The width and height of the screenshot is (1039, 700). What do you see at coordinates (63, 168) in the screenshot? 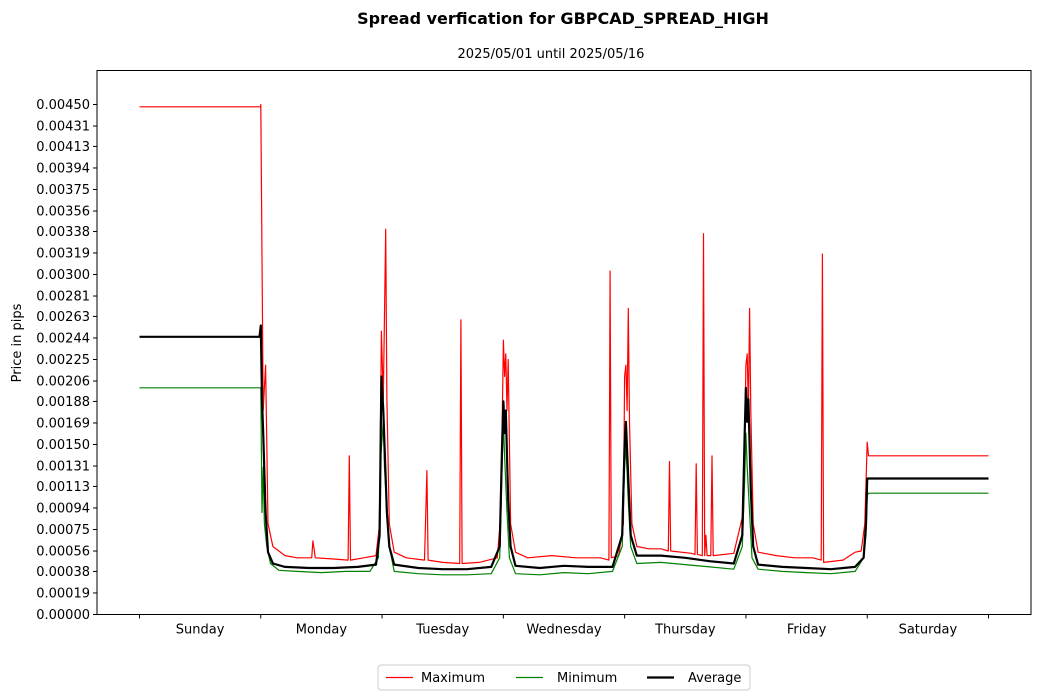
I see `y-tick-label: 0.00394` at bounding box center [63, 168].